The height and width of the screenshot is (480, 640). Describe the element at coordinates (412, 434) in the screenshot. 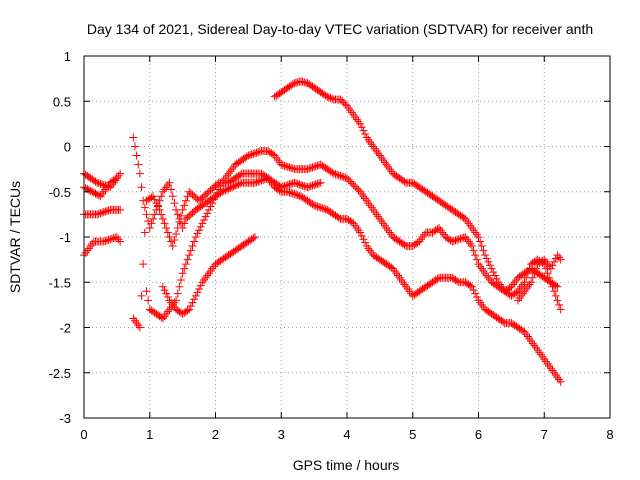

I see `x-tick-label: 5` at that location.